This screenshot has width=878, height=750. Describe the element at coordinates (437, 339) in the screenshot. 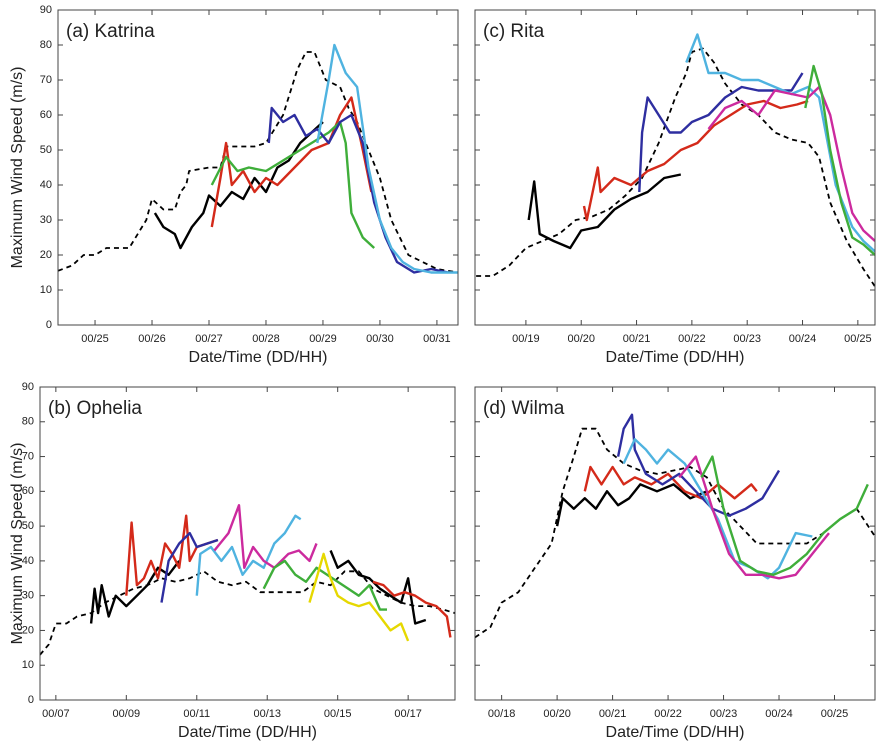

I see `x-tick-label: 00/31` at that location.